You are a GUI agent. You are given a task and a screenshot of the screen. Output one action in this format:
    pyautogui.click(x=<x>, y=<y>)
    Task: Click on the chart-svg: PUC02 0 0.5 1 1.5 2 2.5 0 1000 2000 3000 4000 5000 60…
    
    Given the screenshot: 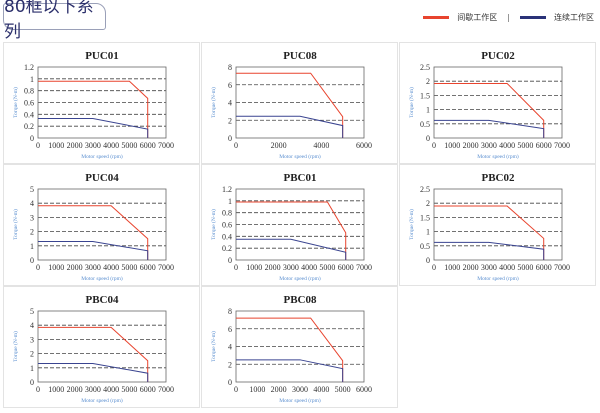 What is the action you would take?
    pyautogui.click(x=489, y=105)
    